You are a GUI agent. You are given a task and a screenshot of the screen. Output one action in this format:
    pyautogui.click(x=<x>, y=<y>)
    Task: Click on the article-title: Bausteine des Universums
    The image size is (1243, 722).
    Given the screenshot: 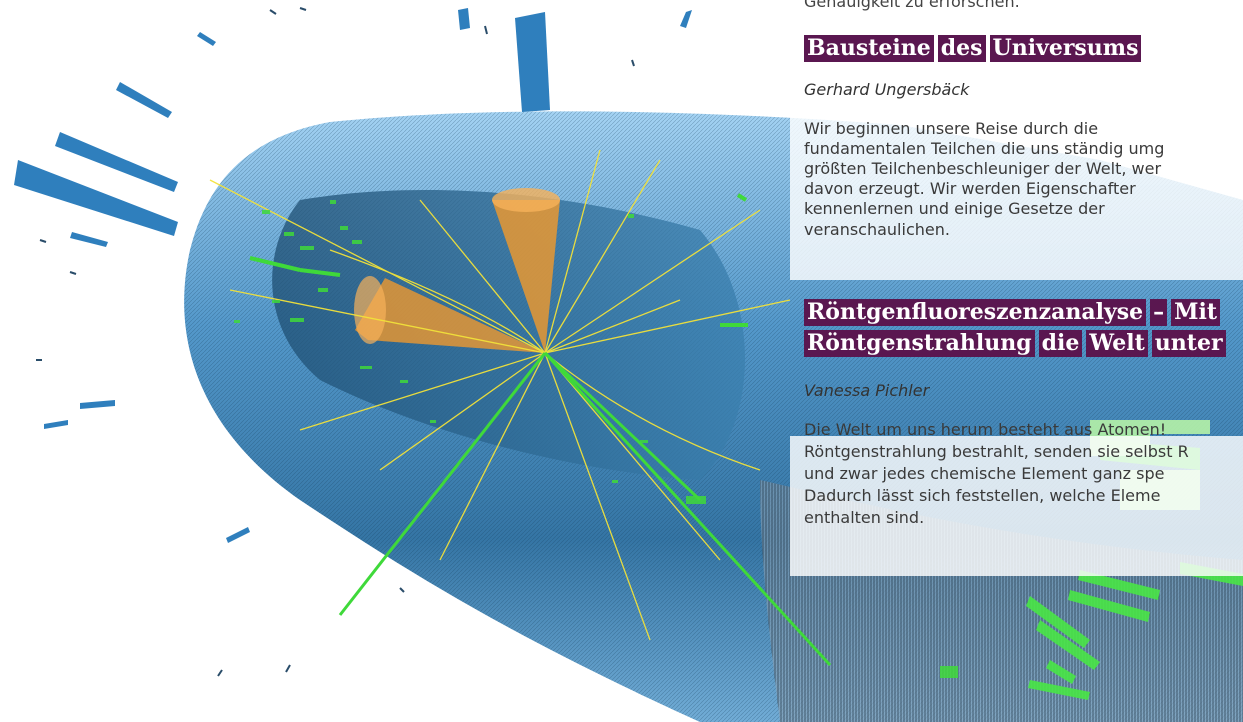 What is the action you would take?
    pyautogui.click(x=974, y=48)
    